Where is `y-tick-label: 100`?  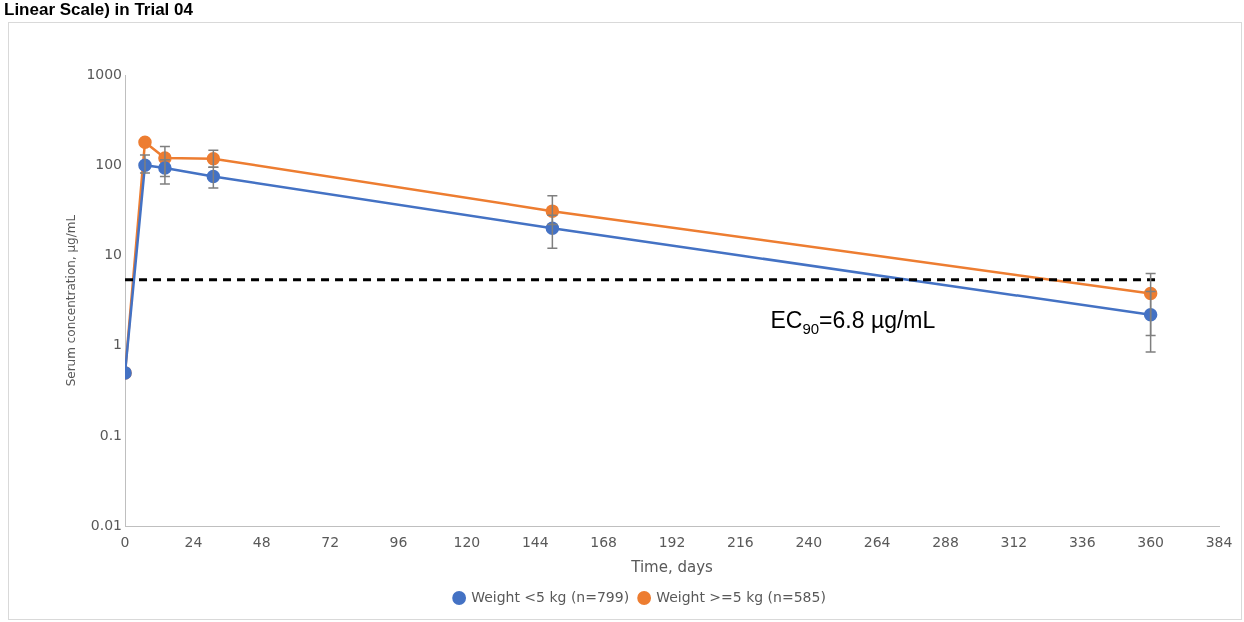 y-tick-label: 100 is located at coordinates (109, 163).